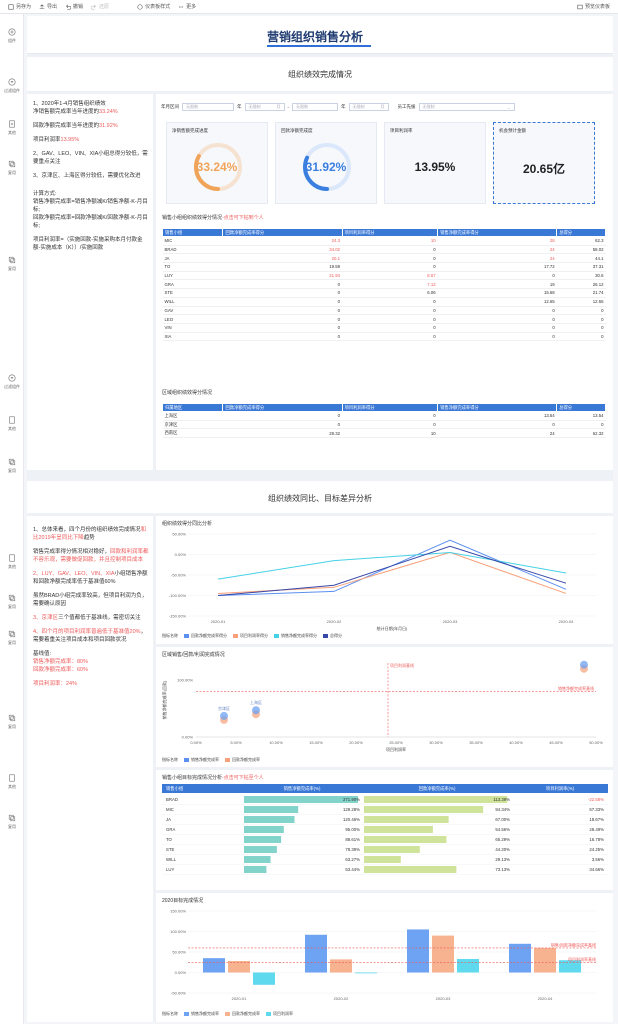 This screenshot has height=1024, width=618. I want to click on table-header-cell: 销售净额完成率(%), so click(302, 788).